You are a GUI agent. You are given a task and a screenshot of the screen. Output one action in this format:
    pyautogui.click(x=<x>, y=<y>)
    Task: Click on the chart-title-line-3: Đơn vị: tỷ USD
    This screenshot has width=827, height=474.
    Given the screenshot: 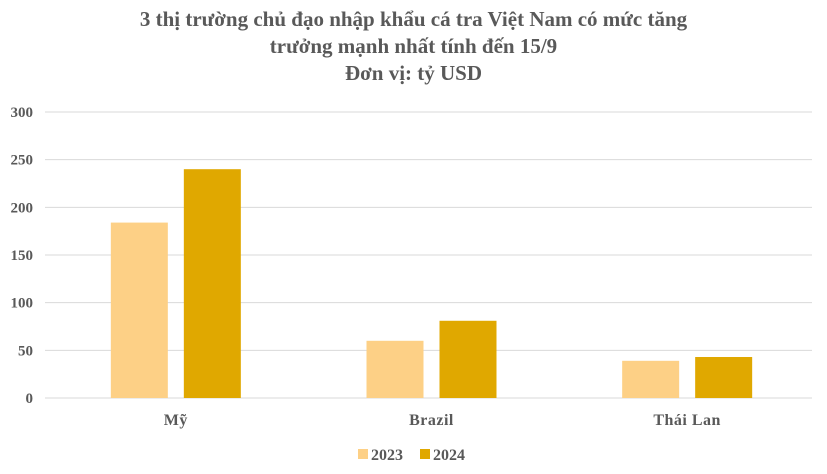 What is the action you would take?
    pyautogui.click(x=413, y=73)
    